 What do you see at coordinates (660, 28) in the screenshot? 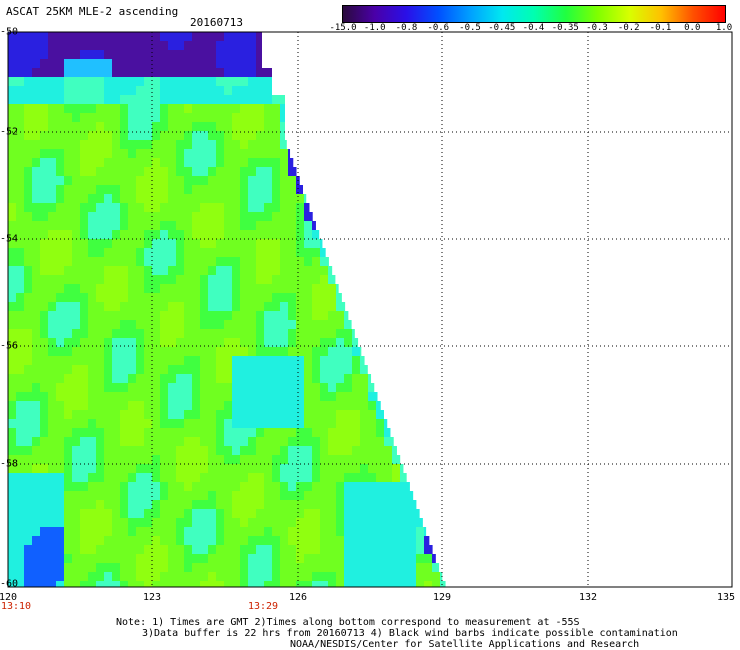
I see `colorbar-label: -0.1` at bounding box center [660, 28].